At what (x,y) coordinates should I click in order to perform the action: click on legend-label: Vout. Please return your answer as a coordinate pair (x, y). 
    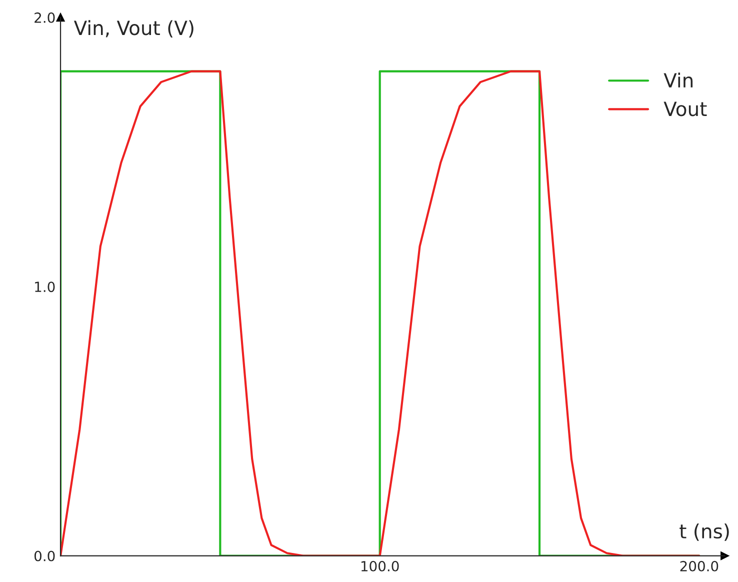
    Looking at the image, I should click on (685, 109).